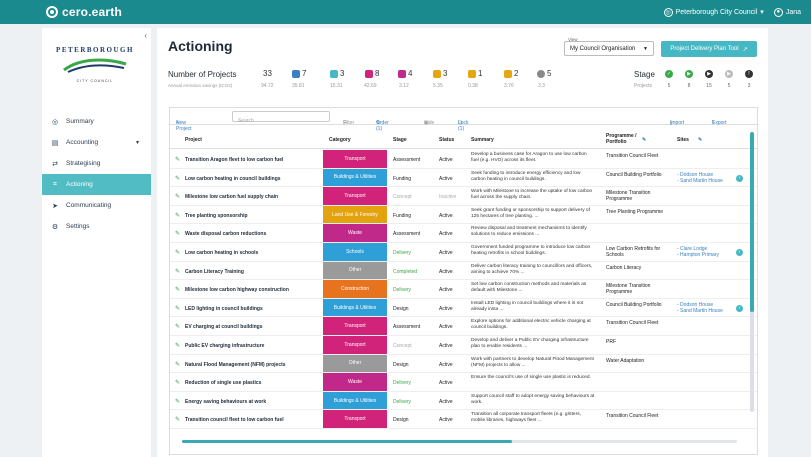  I want to click on project-name: Waste disposal carbon reductions, so click(226, 234).